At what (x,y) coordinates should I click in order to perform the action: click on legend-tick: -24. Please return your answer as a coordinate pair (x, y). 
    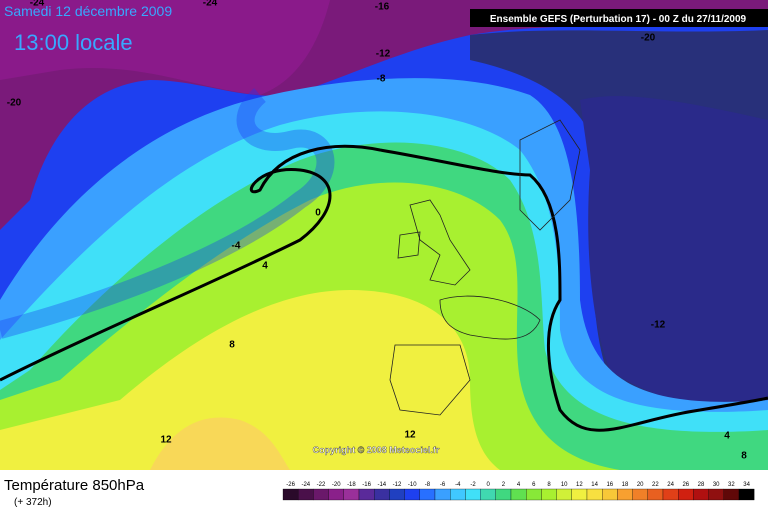
    Looking at the image, I should click on (305, 485).